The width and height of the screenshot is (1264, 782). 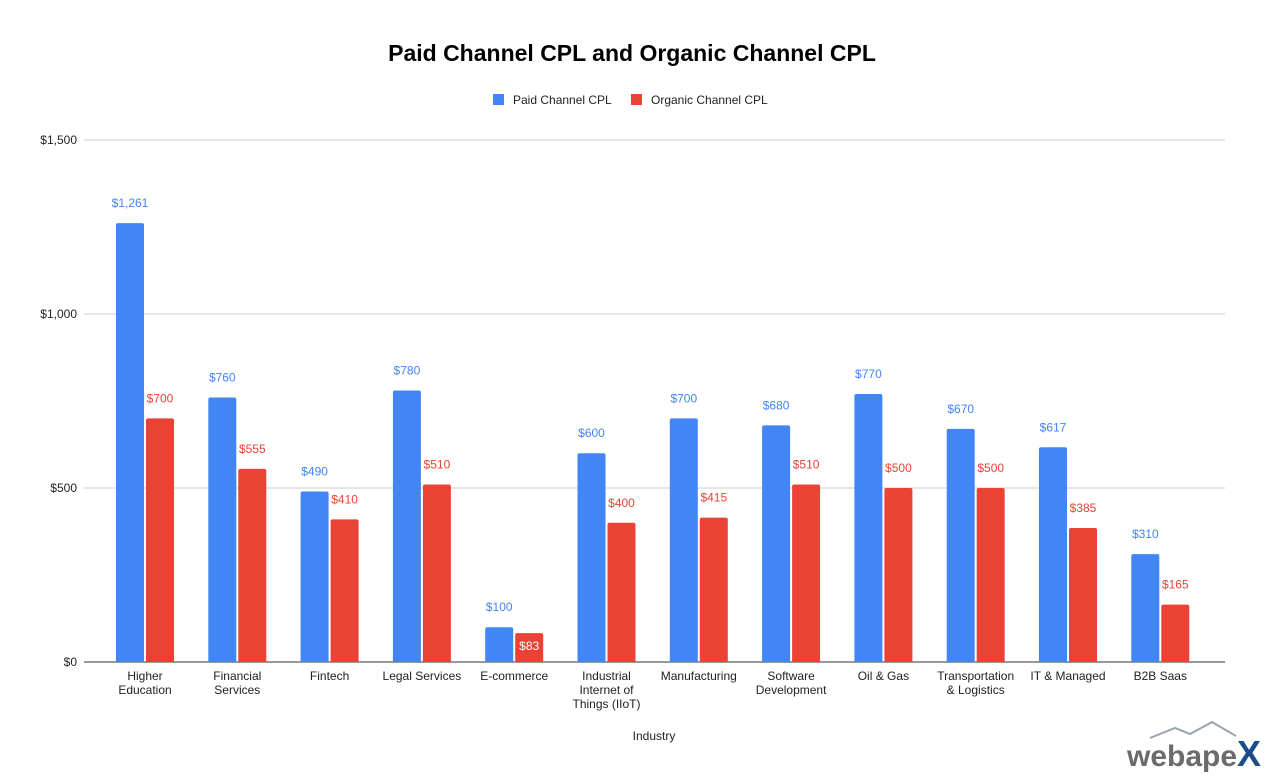 I want to click on x-category-label: IT & Managed, so click(x=1067, y=676).